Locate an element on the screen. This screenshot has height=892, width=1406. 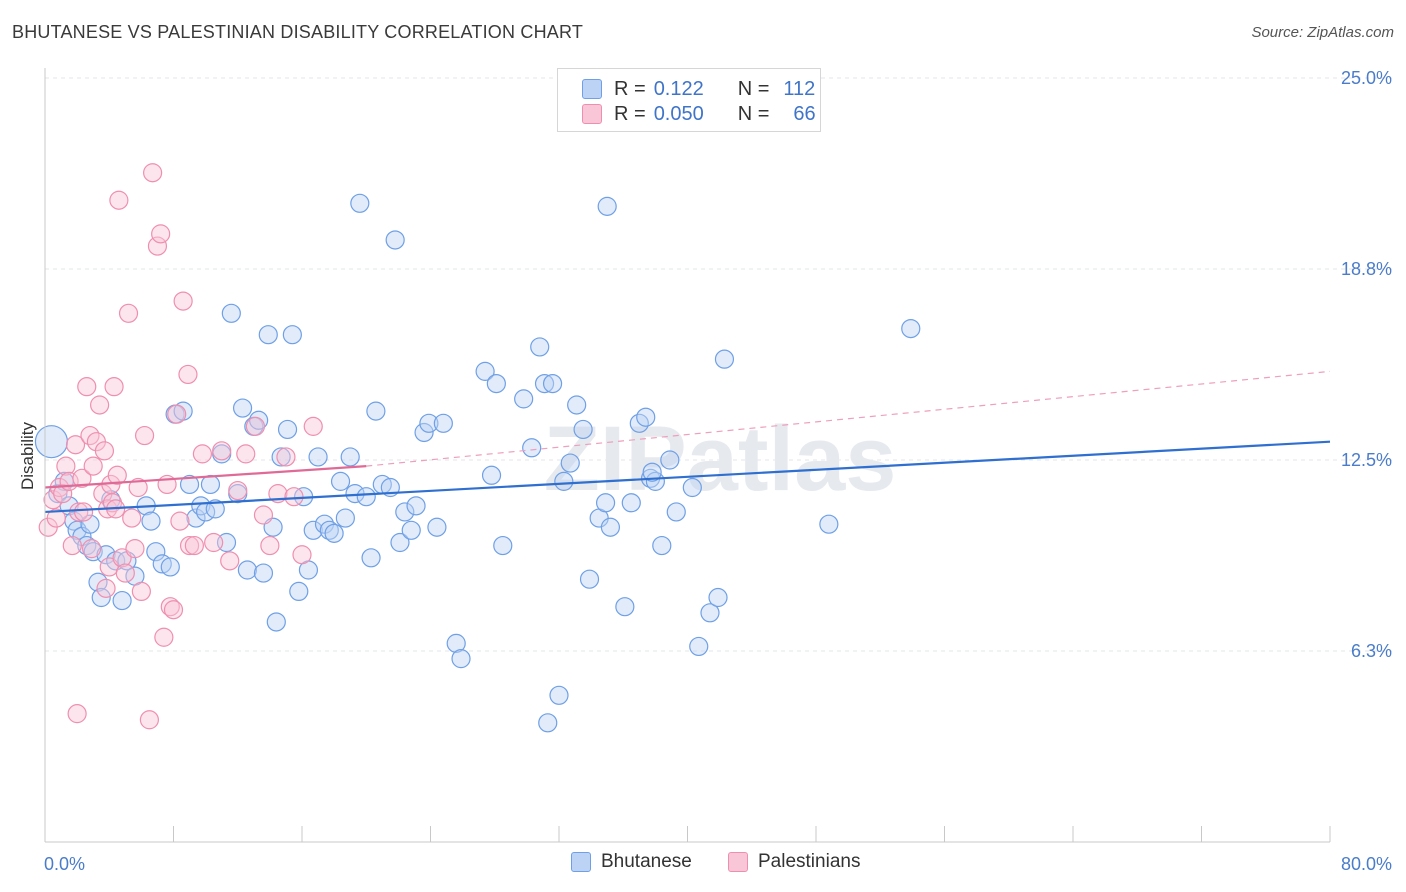
bottom-legend-label-palestinians: Palestinians is located at coordinates (809, 861).